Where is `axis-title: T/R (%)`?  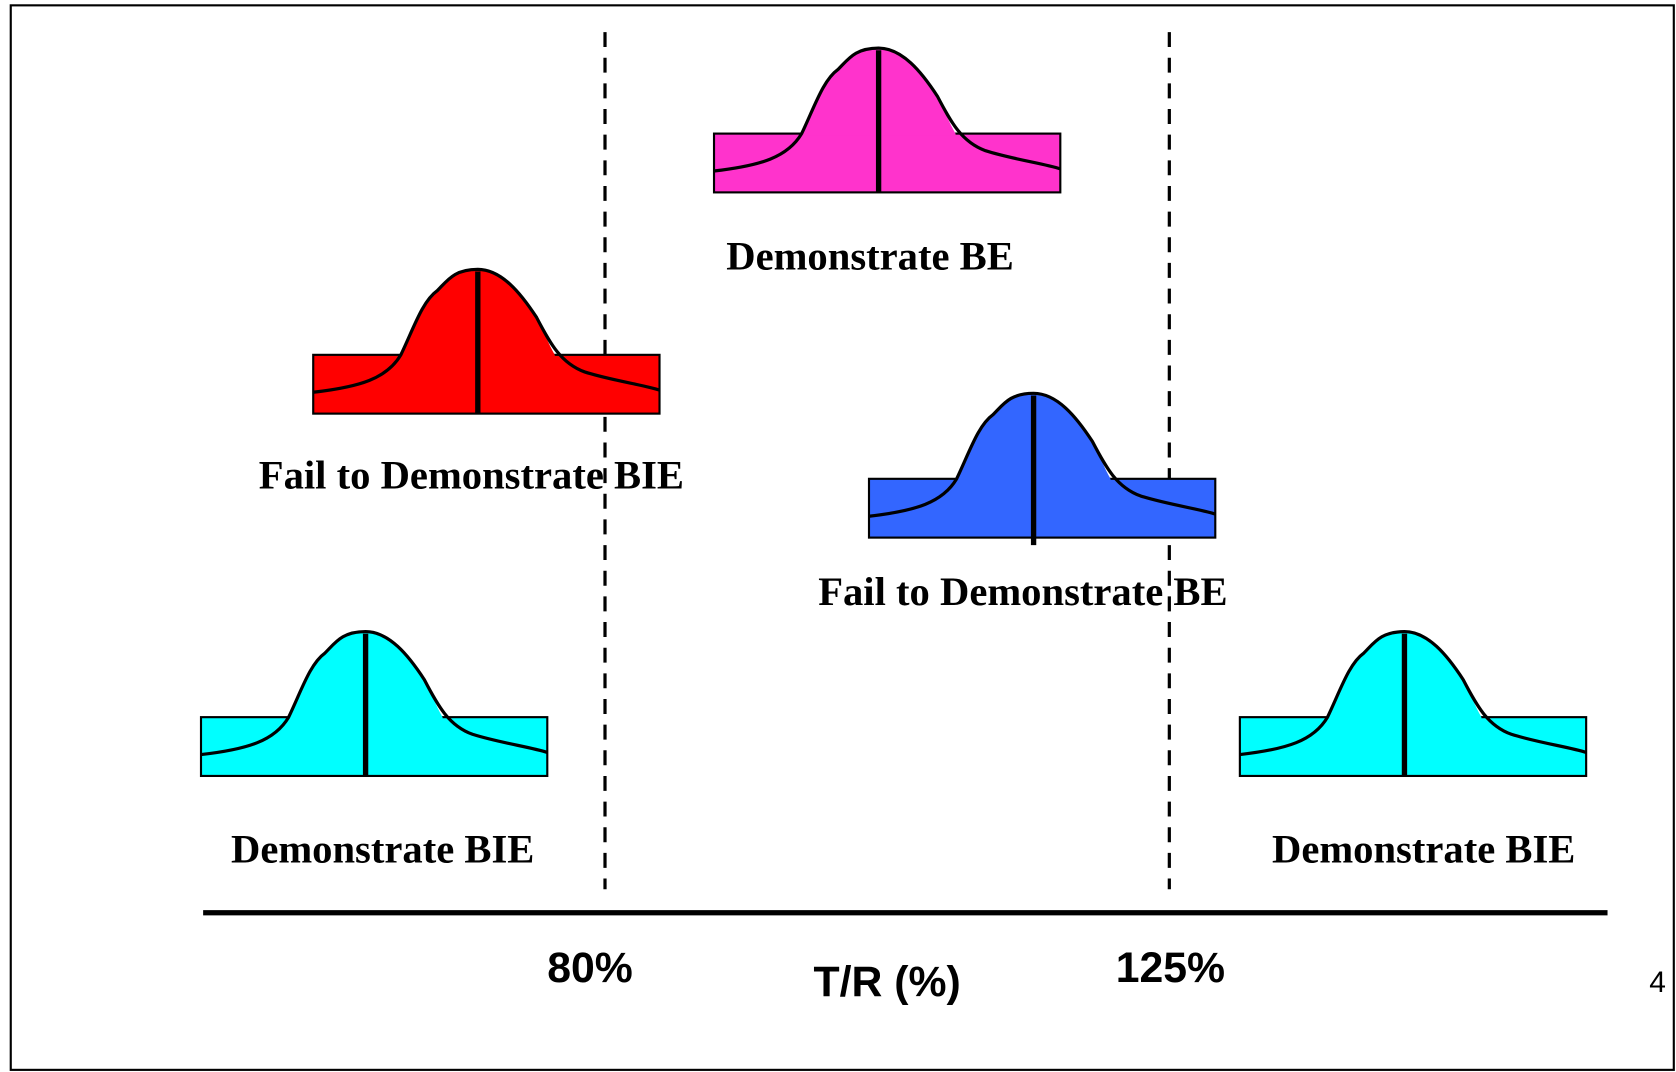
axis-title: T/R (%) is located at coordinates (887, 982).